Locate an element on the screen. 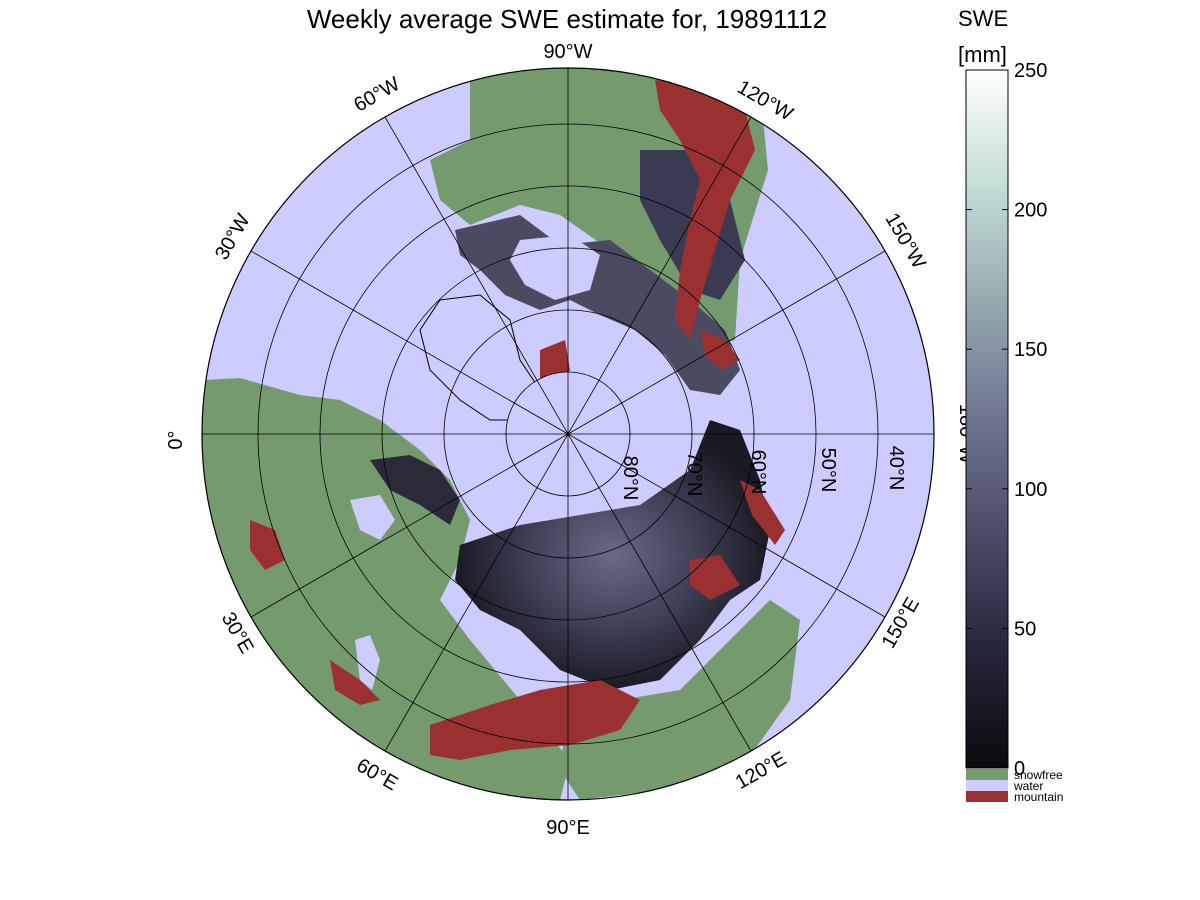 This screenshot has width=1200, height=900. latitude-labels: 80°N 70°N 60°N 50°N 40°N is located at coordinates (763, 473).